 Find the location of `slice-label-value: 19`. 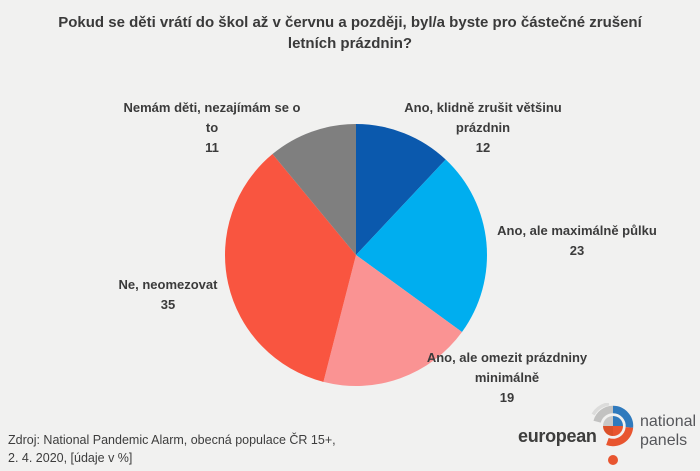

slice-label-value: 19 is located at coordinates (507, 397).